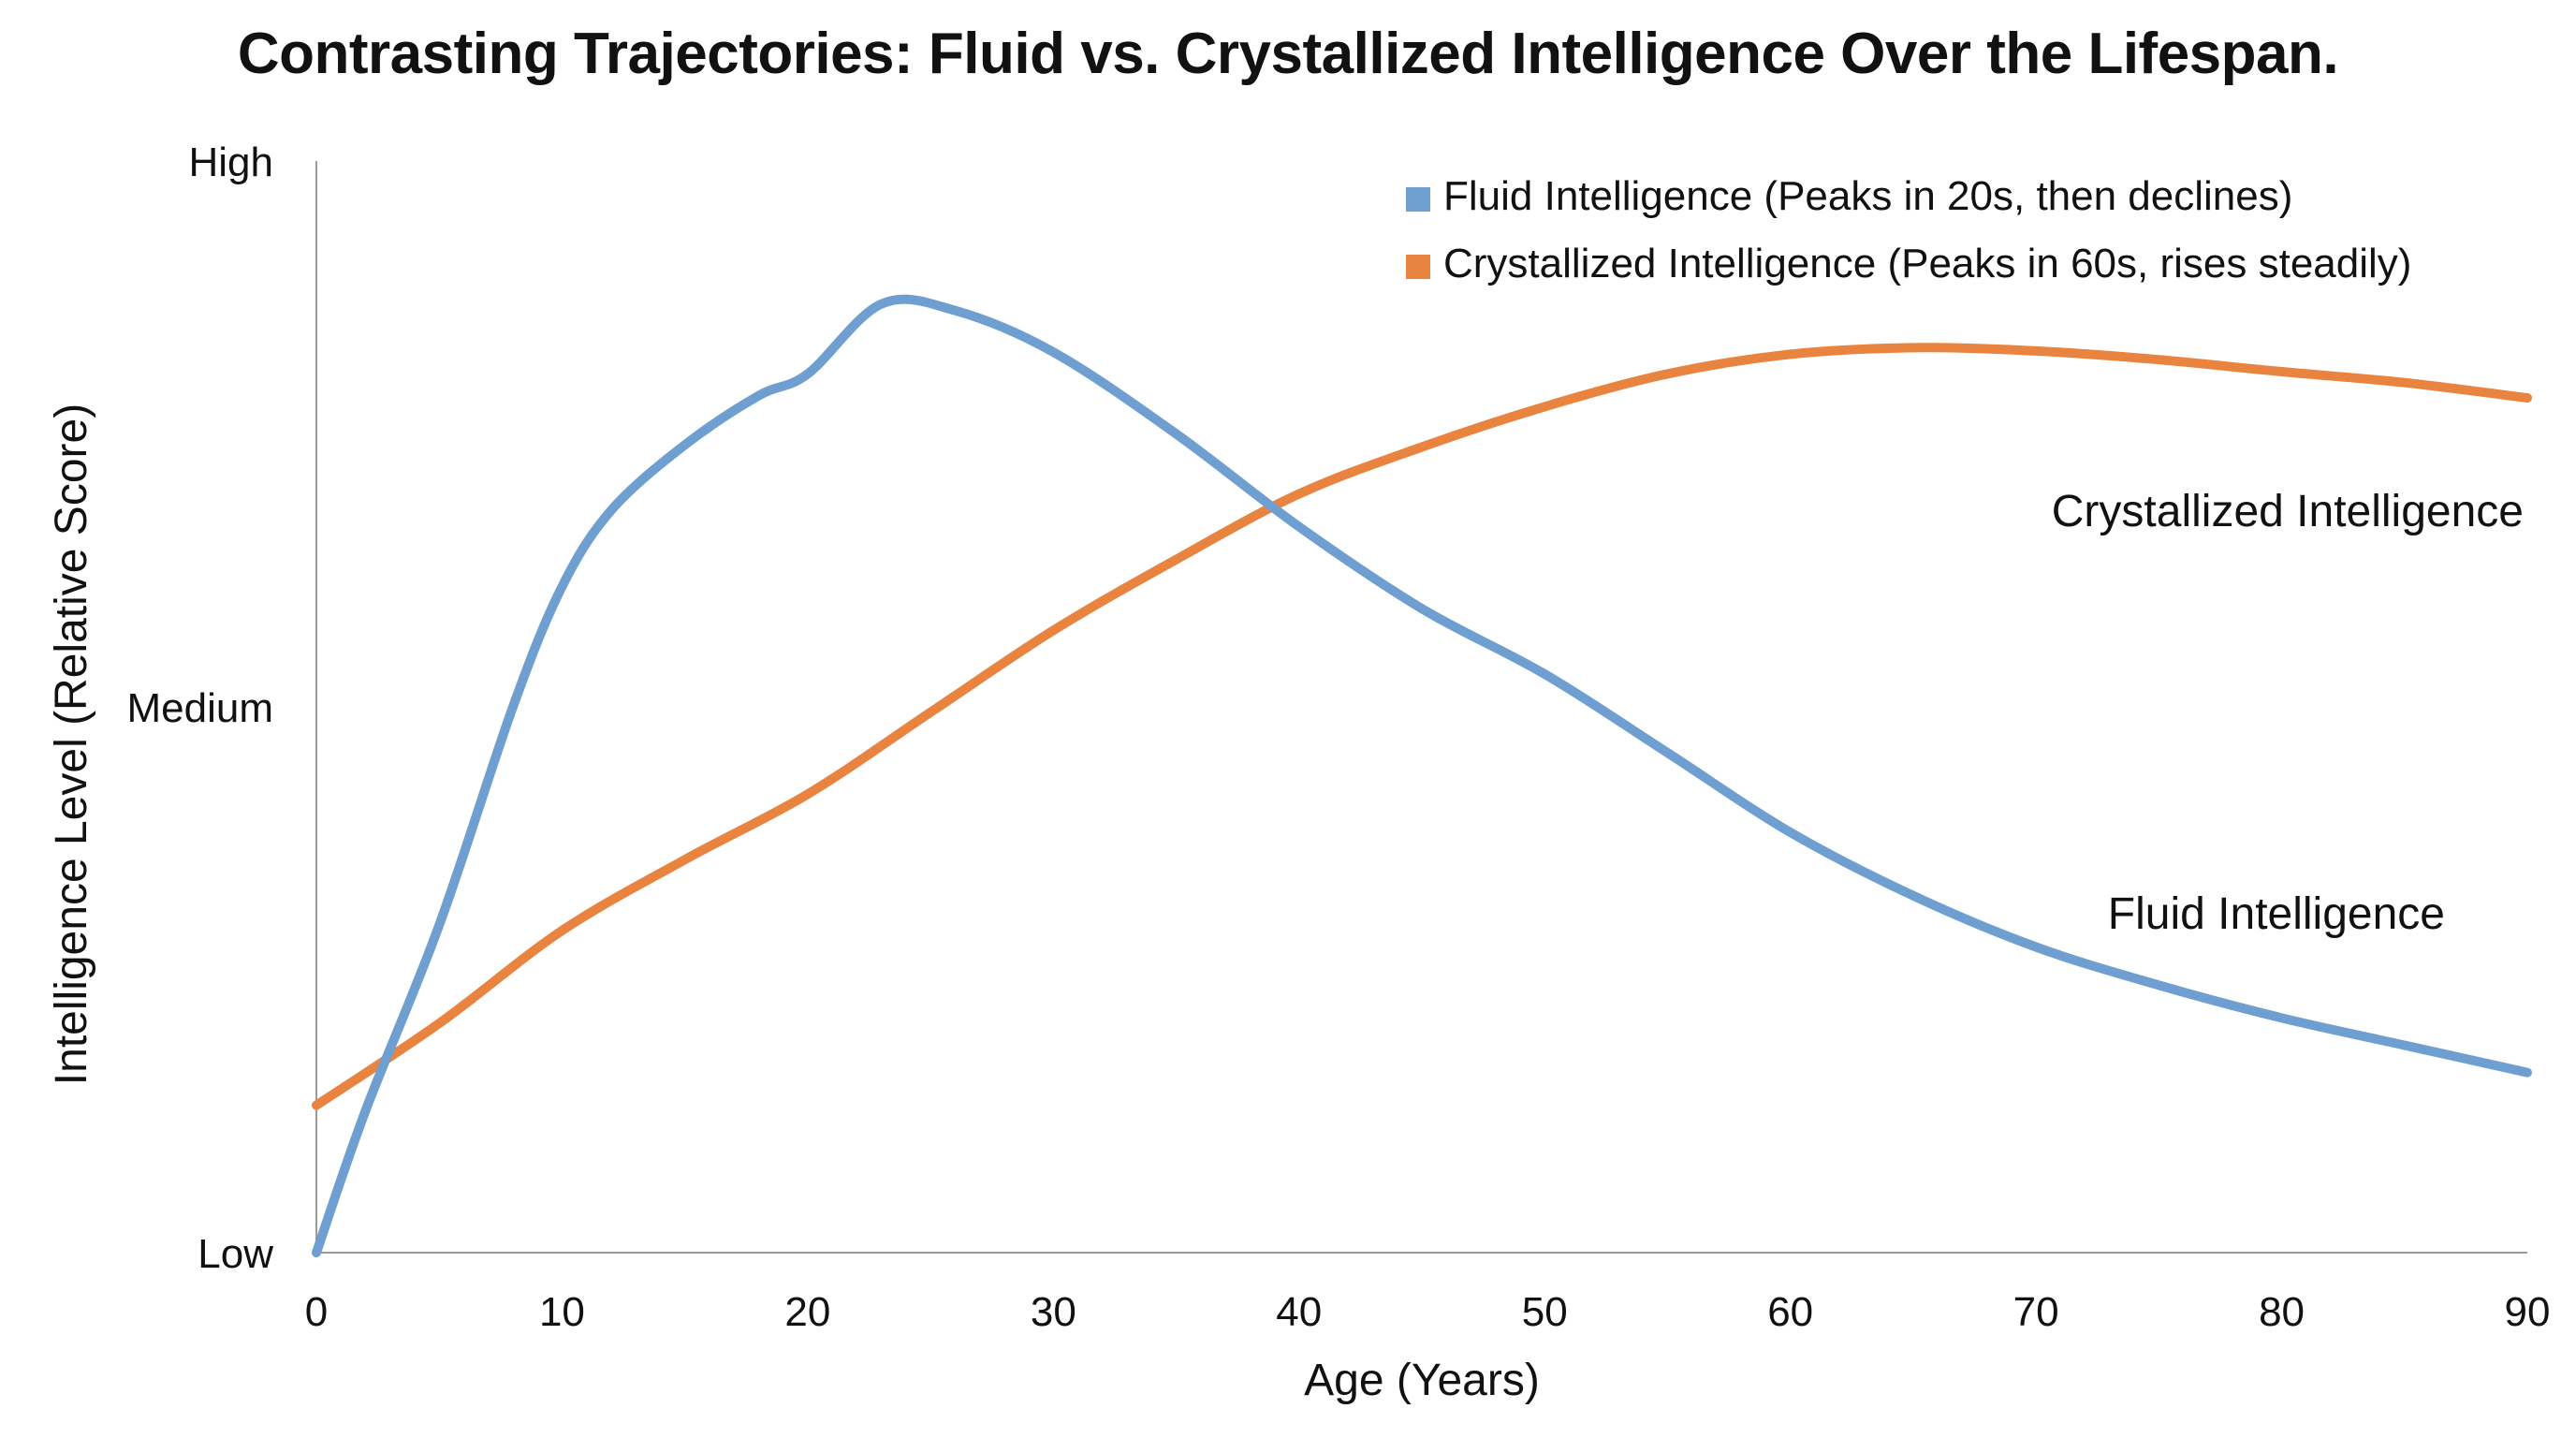 The image size is (2576, 1438). Describe the element at coordinates (1790, 1312) in the screenshot. I see `x-tick-label: 60` at that location.